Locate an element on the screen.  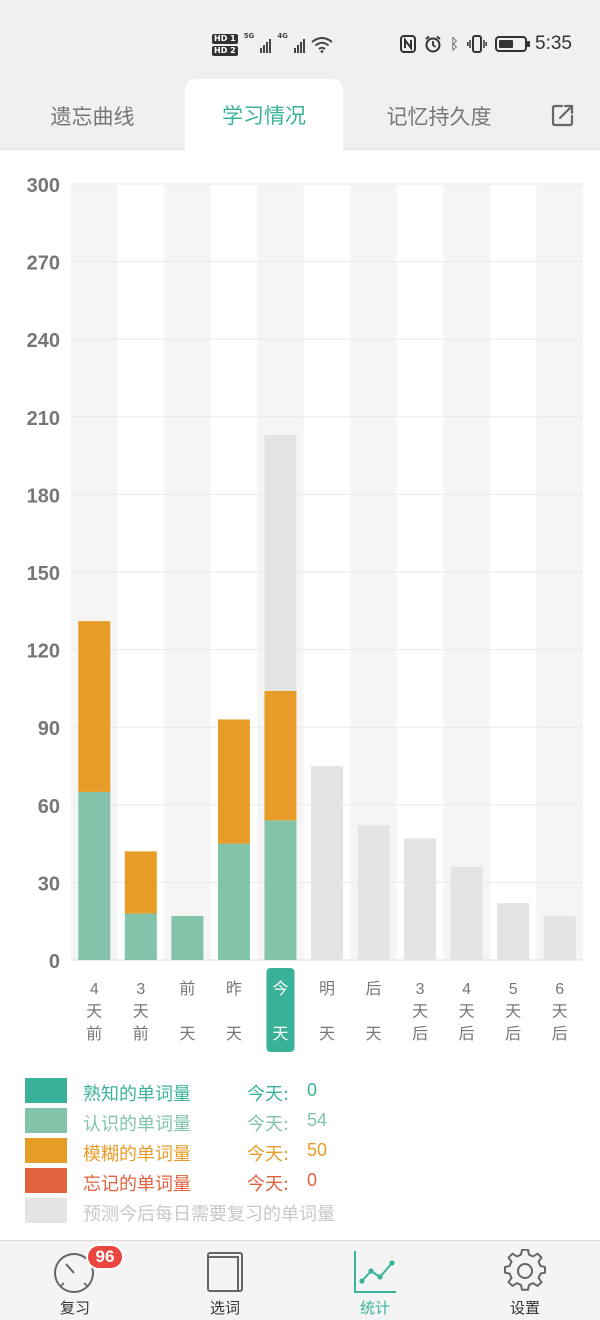
x-tick-label: 5 天后 is located at coordinates (513, 1012).